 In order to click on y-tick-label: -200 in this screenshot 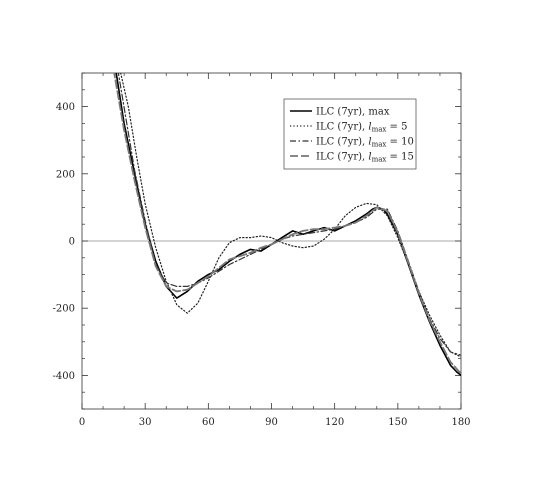, I will do `click(64, 309)`.